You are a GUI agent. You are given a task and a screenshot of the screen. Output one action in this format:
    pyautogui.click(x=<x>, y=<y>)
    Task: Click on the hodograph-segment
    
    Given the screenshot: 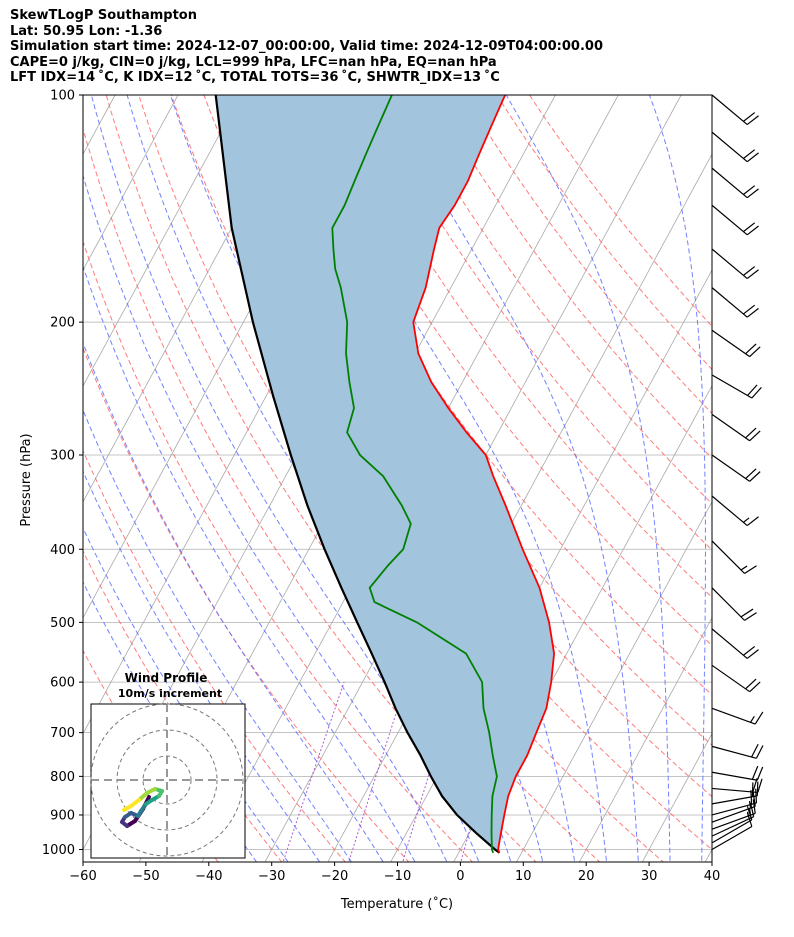 What is the action you would take?
    pyautogui.click(x=127, y=808)
    